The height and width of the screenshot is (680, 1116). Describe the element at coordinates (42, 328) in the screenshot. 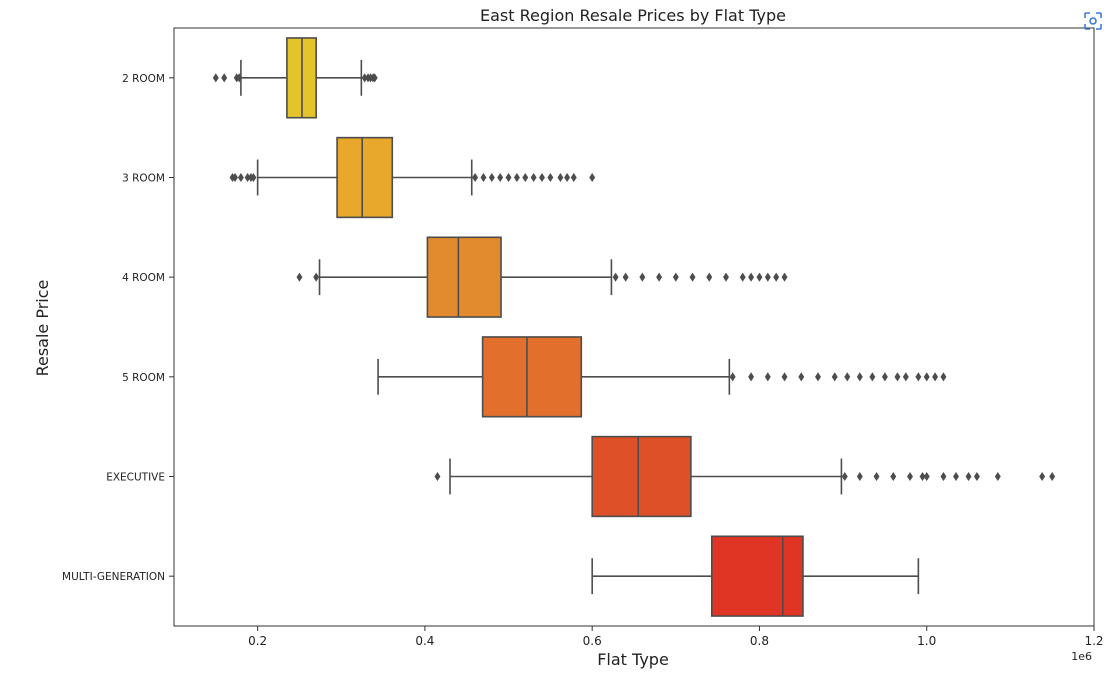

I see `y-axis-label: Resale Price` at that location.